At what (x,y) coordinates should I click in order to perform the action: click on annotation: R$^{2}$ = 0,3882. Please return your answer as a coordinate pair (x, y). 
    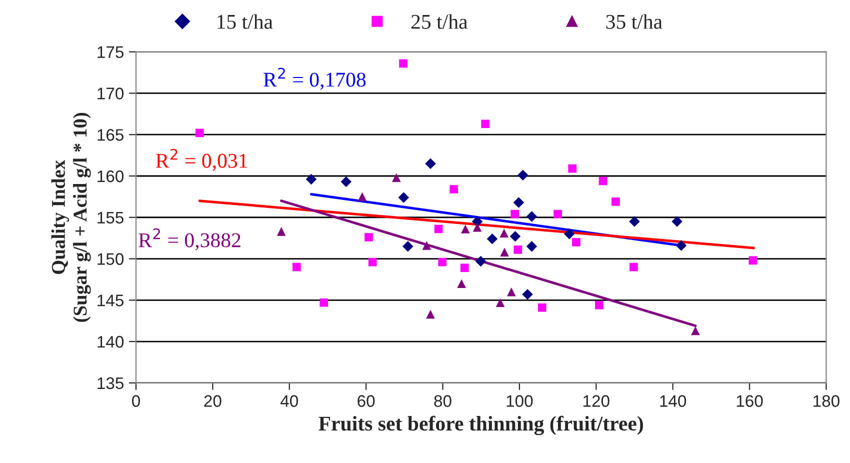
    Looking at the image, I should click on (189, 239).